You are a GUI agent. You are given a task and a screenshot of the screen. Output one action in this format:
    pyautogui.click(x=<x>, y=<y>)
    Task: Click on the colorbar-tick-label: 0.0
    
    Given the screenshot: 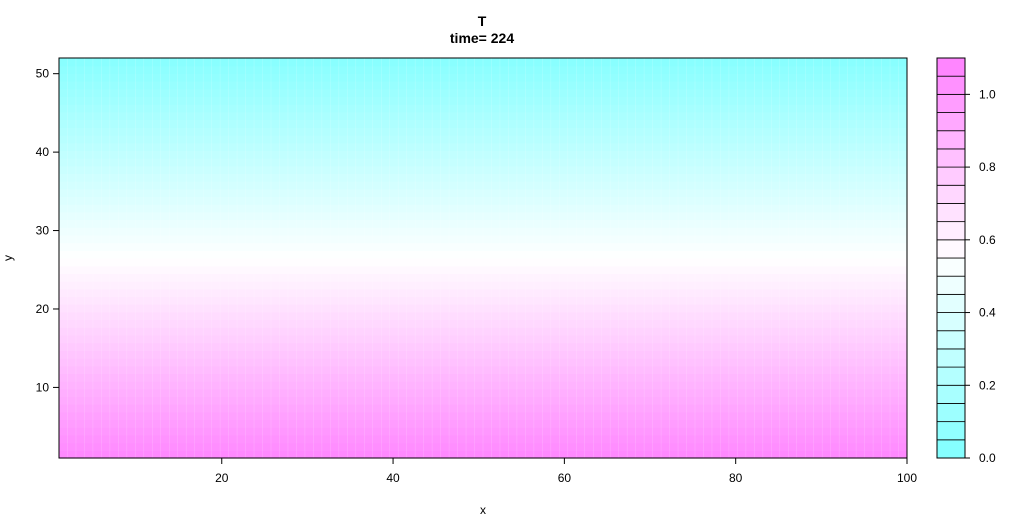 What is the action you would take?
    pyautogui.click(x=987, y=458)
    